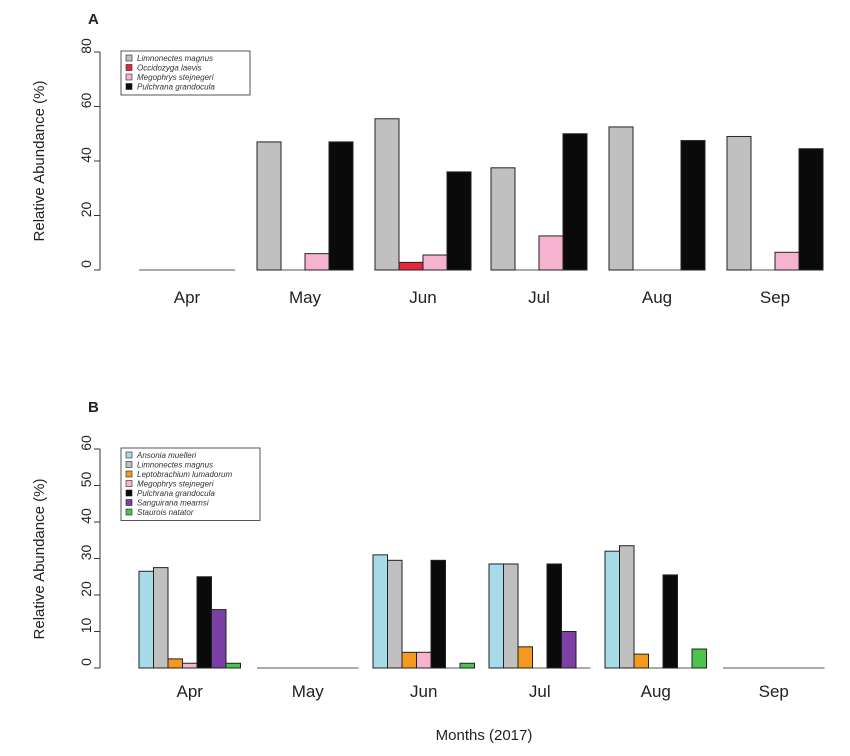  What do you see at coordinates (184, 474) in the screenshot?
I see `legend-label: Leptobrachium lumadorum` at bounding box center [184, 474].